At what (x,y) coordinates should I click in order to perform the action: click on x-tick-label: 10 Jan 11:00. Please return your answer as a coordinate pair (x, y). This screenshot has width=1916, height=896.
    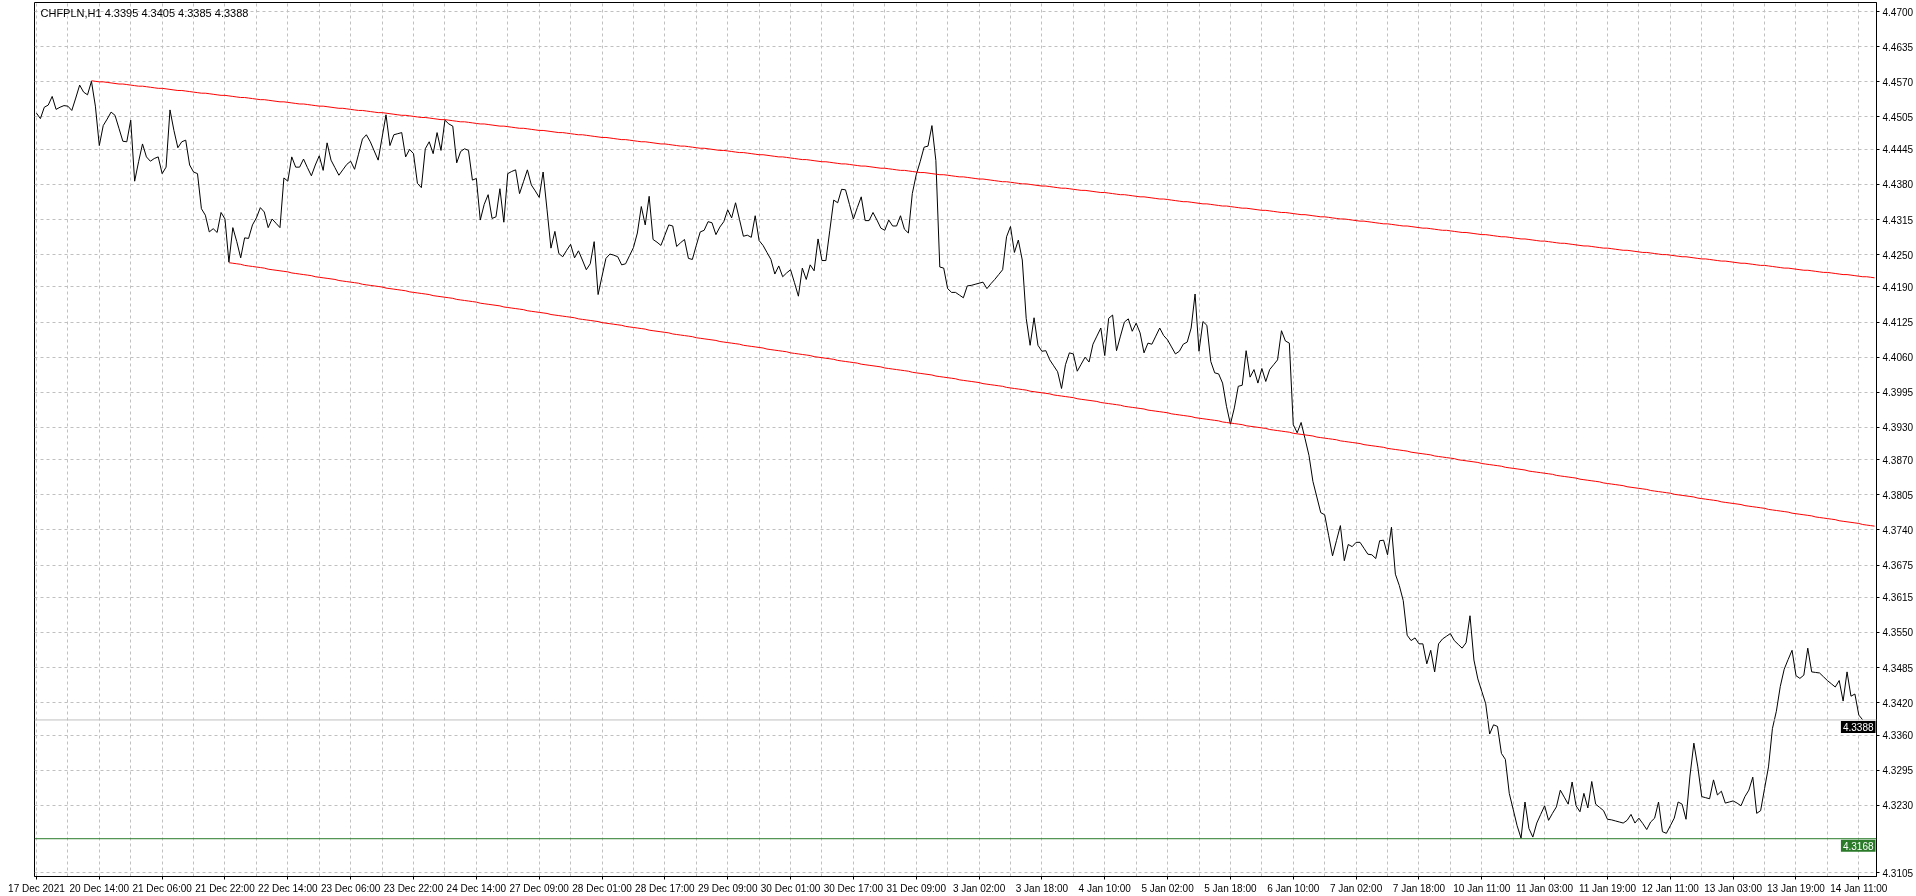
    Looking at the image, I should click on (1482, 888).